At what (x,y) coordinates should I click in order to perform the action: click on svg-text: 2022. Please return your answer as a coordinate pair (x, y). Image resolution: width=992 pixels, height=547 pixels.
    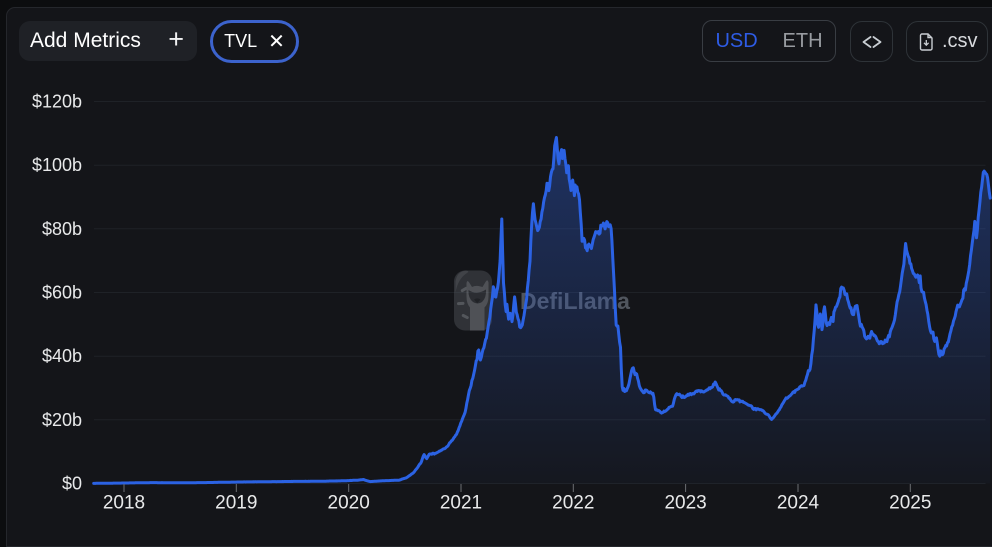
    Looking at the image, I should click on (573, 503).